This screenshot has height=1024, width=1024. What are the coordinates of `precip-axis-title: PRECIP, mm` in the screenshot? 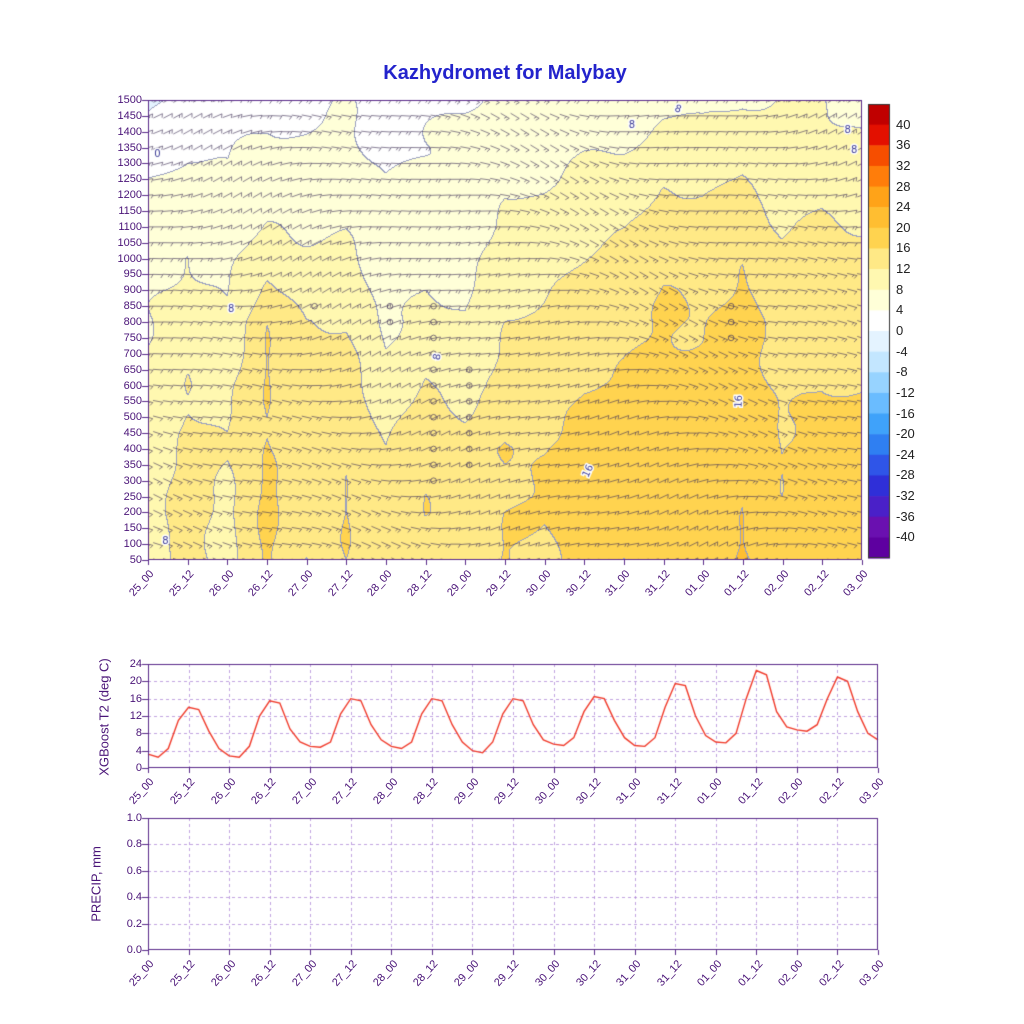 It's located at (96, 884).